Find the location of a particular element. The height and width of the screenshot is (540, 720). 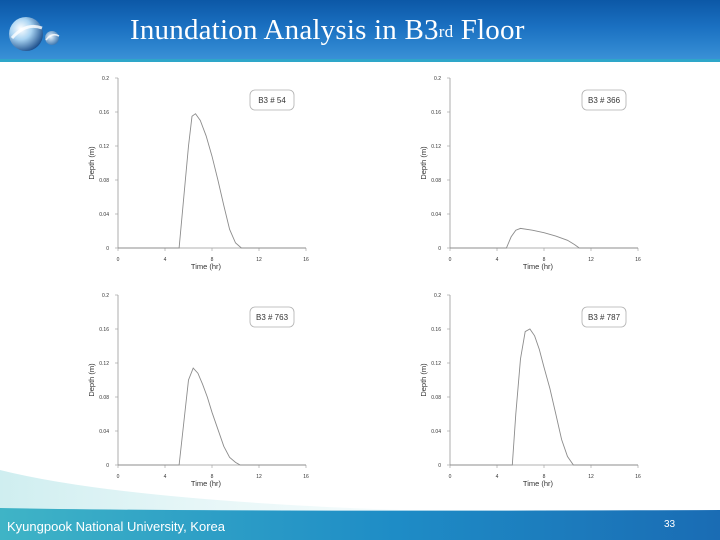

legend-box: B3 # 54 is located at coordinates (272, 100).